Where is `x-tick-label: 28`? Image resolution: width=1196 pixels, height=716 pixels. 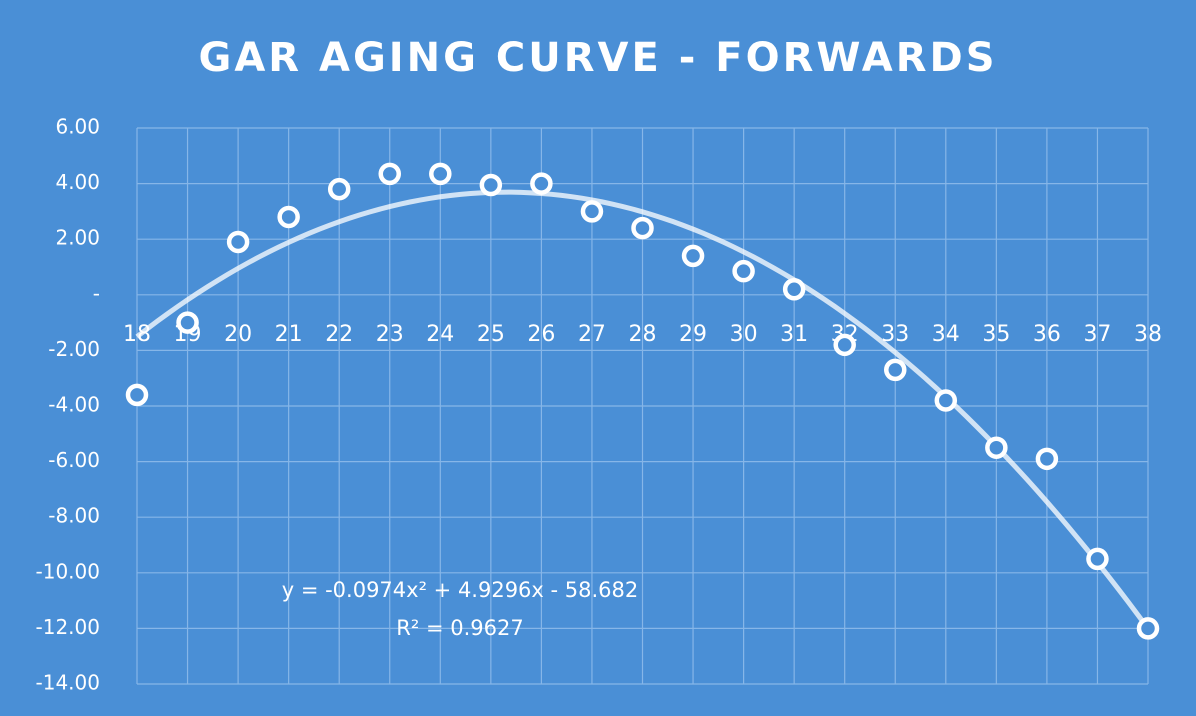 x-tick-label: 28 is located at coordinates (643, 334).